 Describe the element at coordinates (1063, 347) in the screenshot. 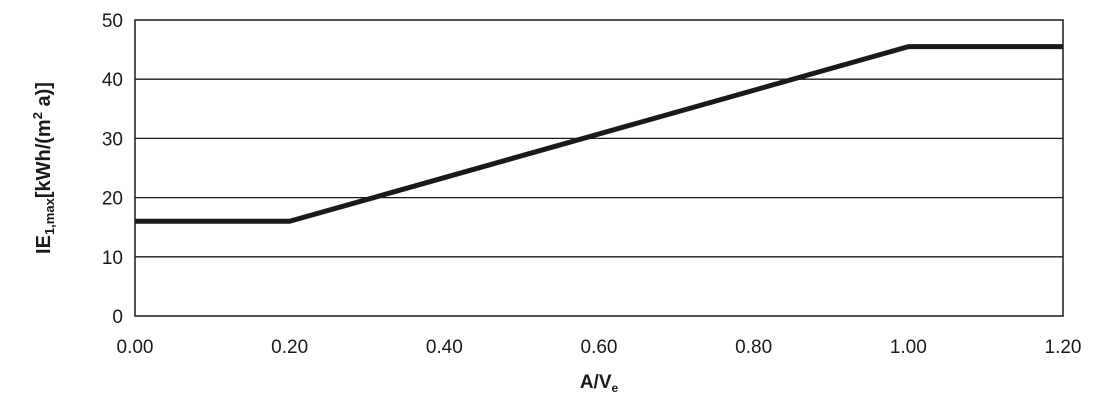

I see `x-tick-label: 1.20` at that location.